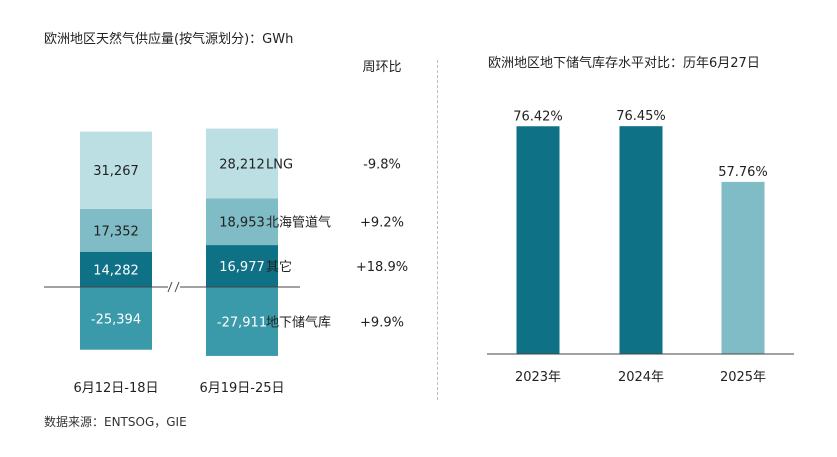  I want to click on bar-data-label: 16,977, so click(242, 267).